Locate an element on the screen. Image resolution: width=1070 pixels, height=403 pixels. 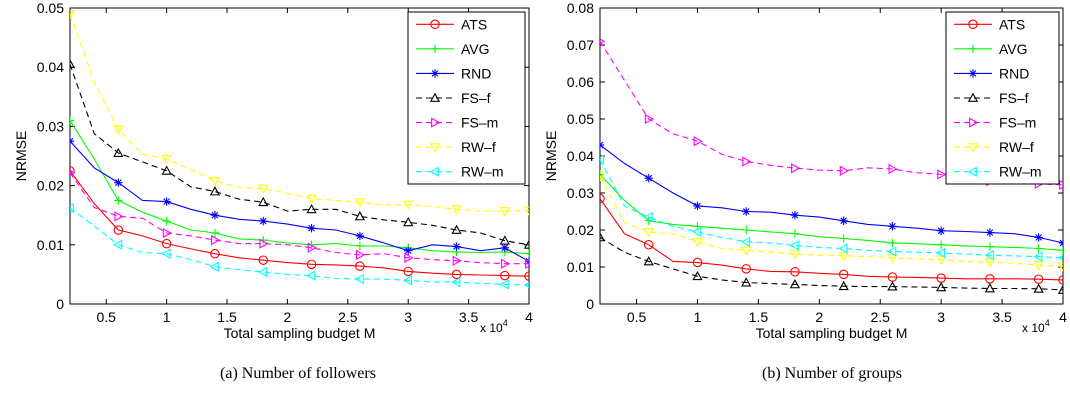
x-tick-label: 4 is located at coordinates (1063, 317).